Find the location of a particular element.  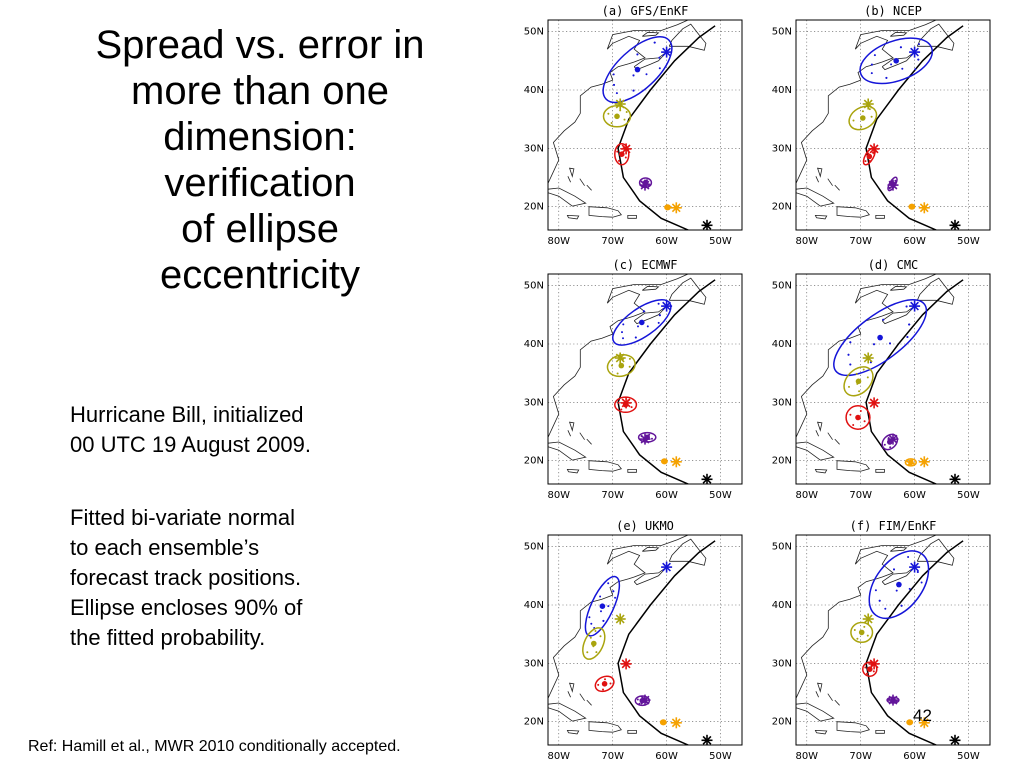

map-content is located at coordinates (893, 379).